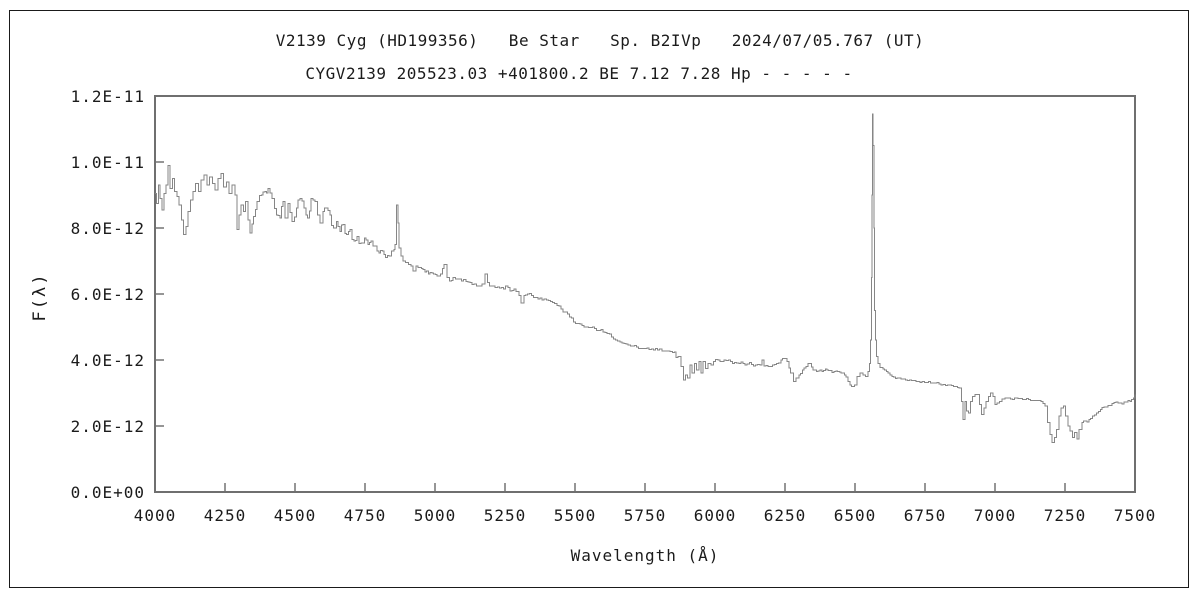 This screenshot has width=1200, height=600. What do you see at coordinates (108, 360) in the screenshot?
I see `y-tick-label: 4.0E-12` at bounding box center [108, 360].